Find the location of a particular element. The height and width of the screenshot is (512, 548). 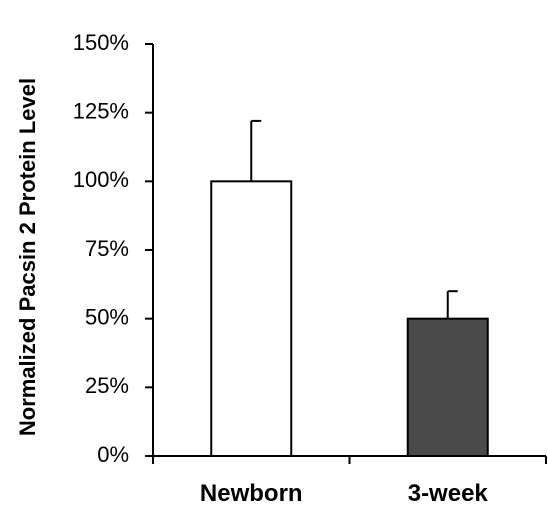

bar-3-week is located at coordinates (447, 387).